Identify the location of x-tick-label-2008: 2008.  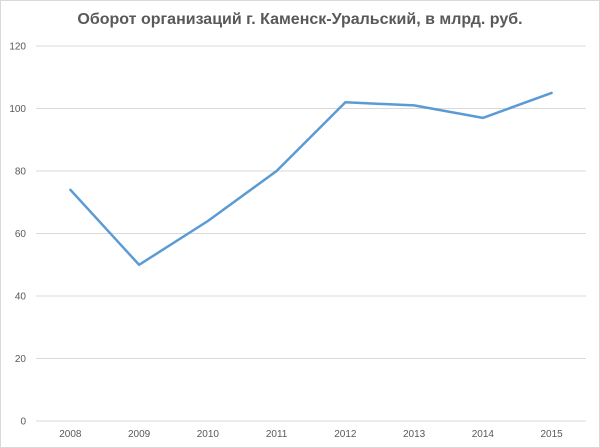
(70, 434).